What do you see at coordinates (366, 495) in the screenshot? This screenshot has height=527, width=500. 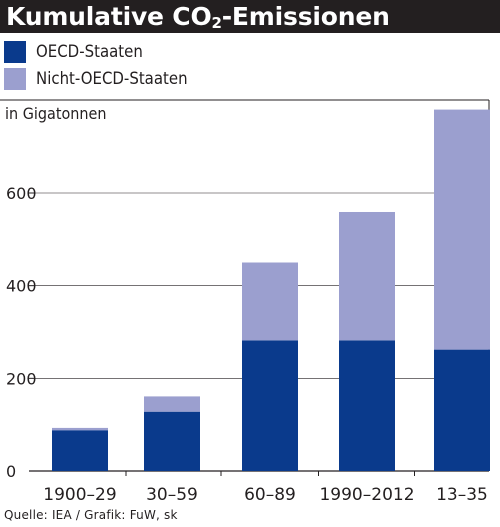 I see `x-tick-label-3: 1990–2012` at bounding box center [366, 495].